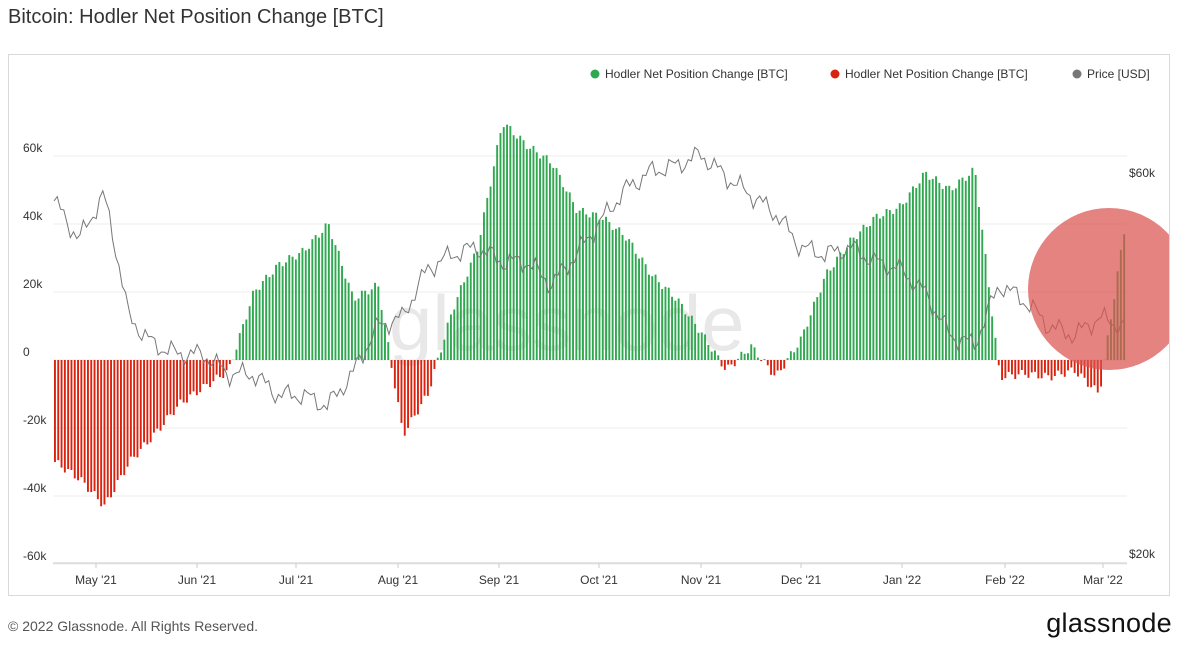 Image resolution: width=1200 pixels, height=652 pixels. I want to click on glassnode-logo: glassnode, so click(1109, 623).